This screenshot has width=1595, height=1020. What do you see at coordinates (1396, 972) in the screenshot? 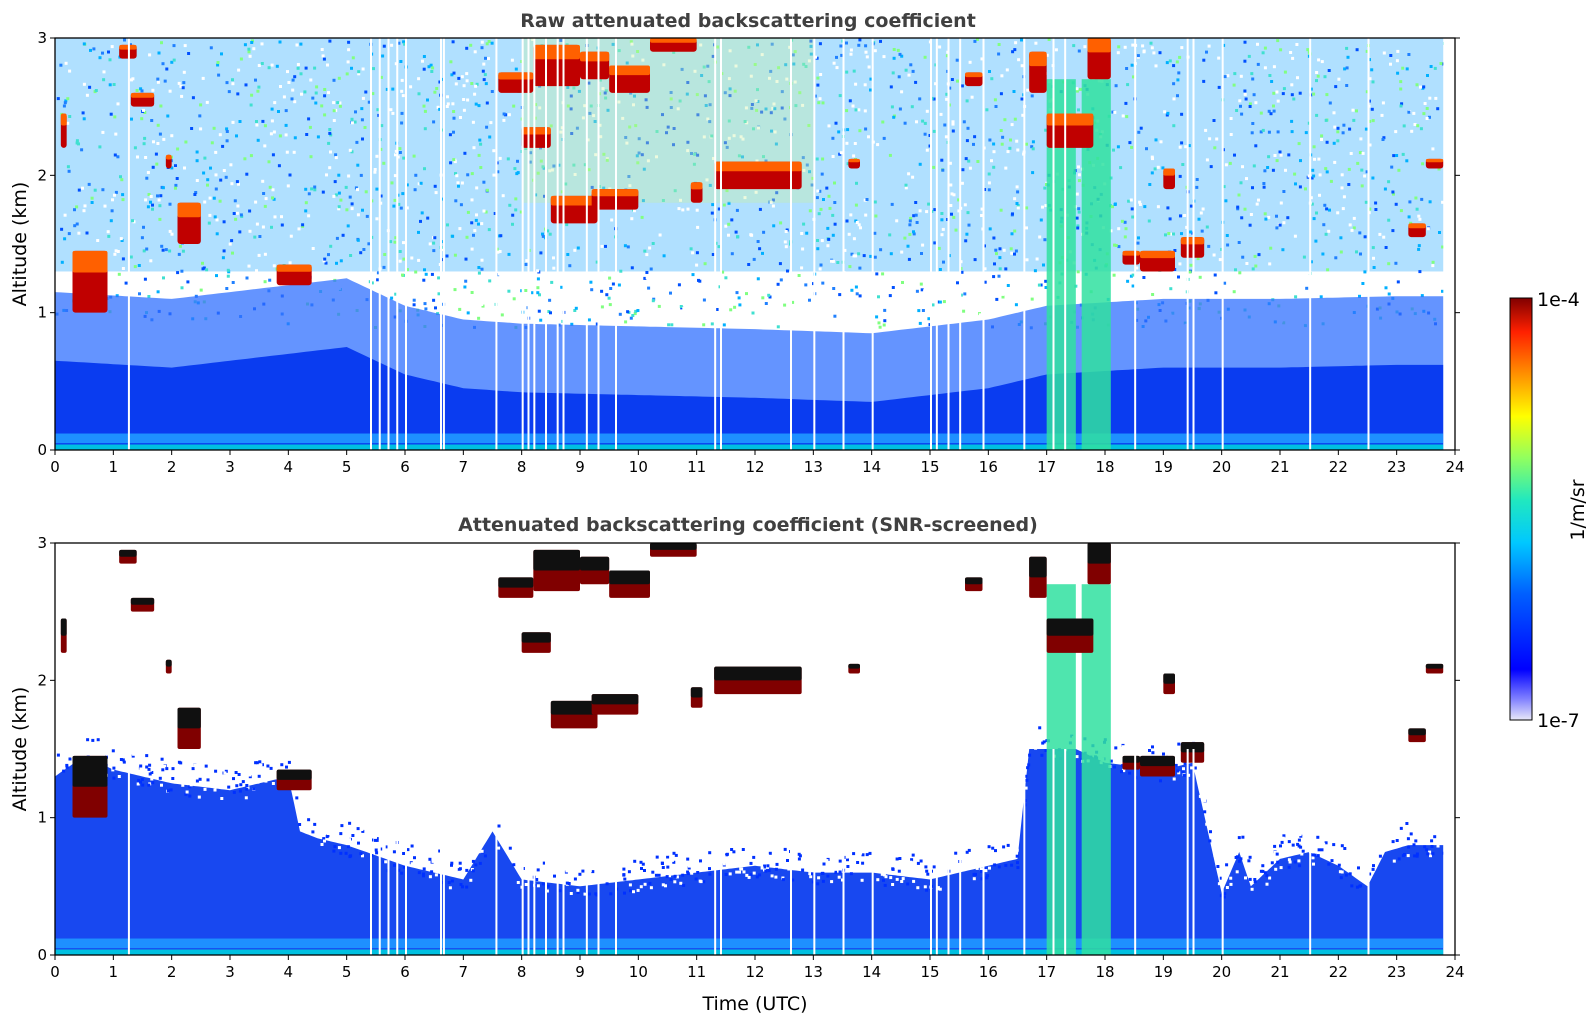
I see `x-tick-label: 23` at bounding box center [1396, 972].